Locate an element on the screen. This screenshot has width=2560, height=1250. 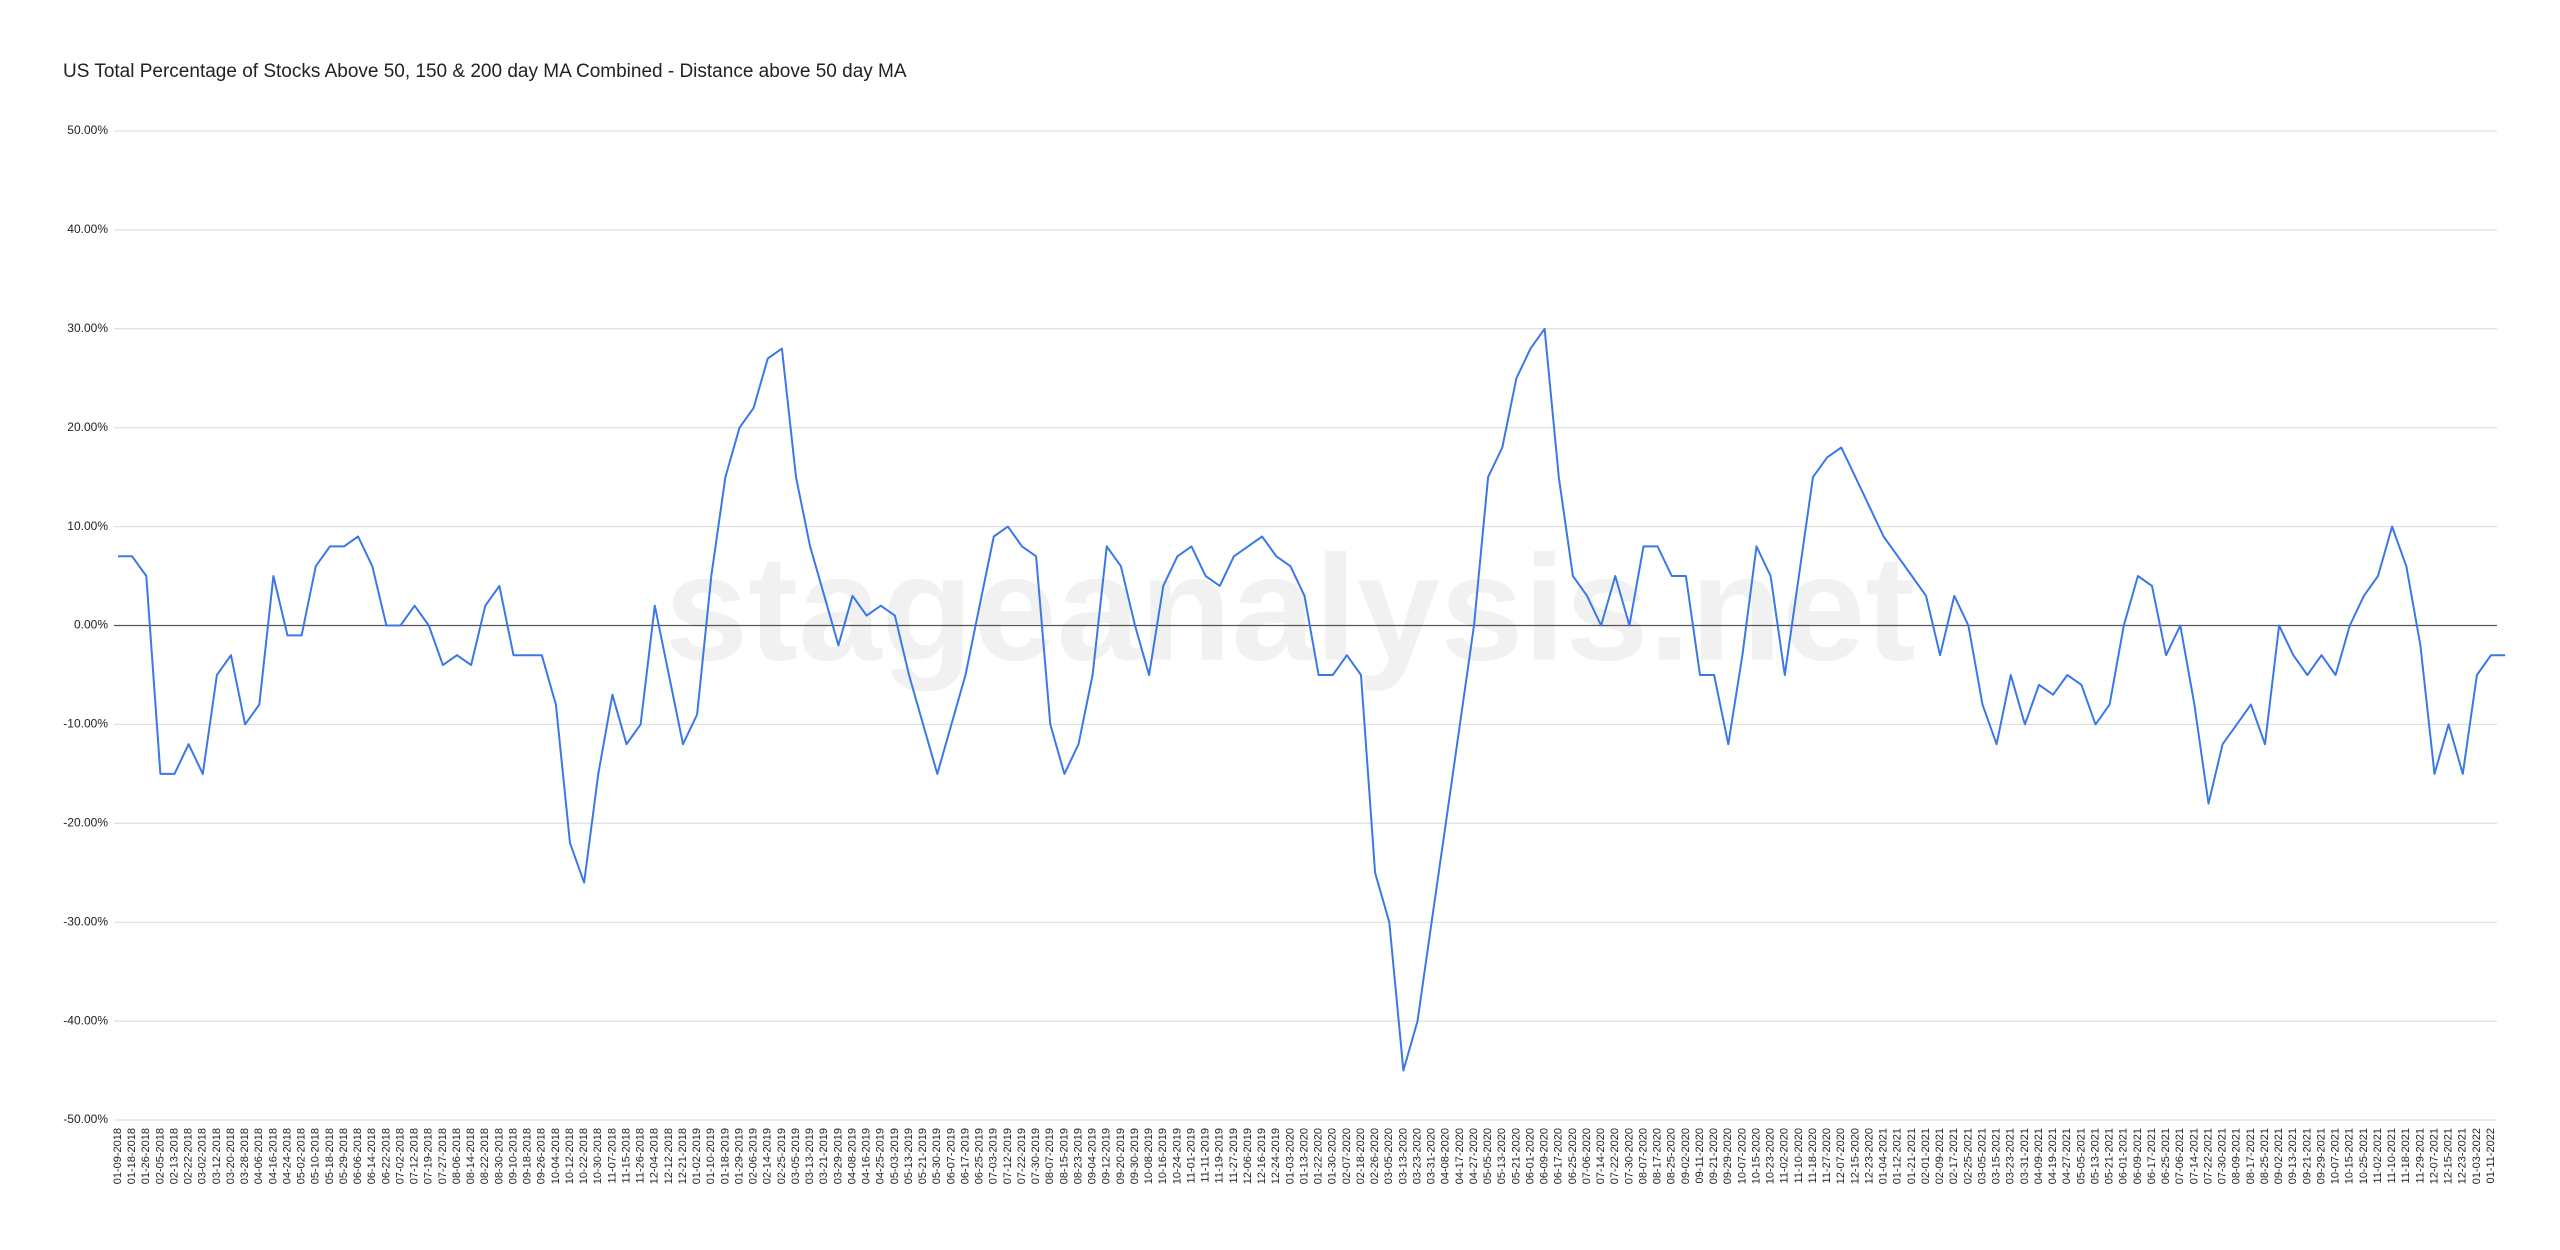
x-tick-label: 09-20-2019 is located at coordinates (1121, 1156).